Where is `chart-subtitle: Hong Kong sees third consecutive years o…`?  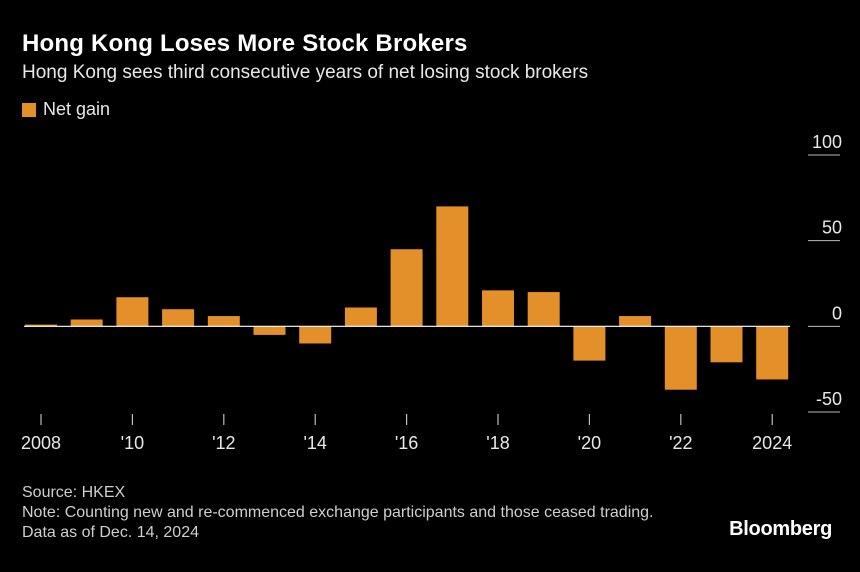
chart-subtitle: Hong Kong sees third consecutive years o… is located at coordinates (305, 72).